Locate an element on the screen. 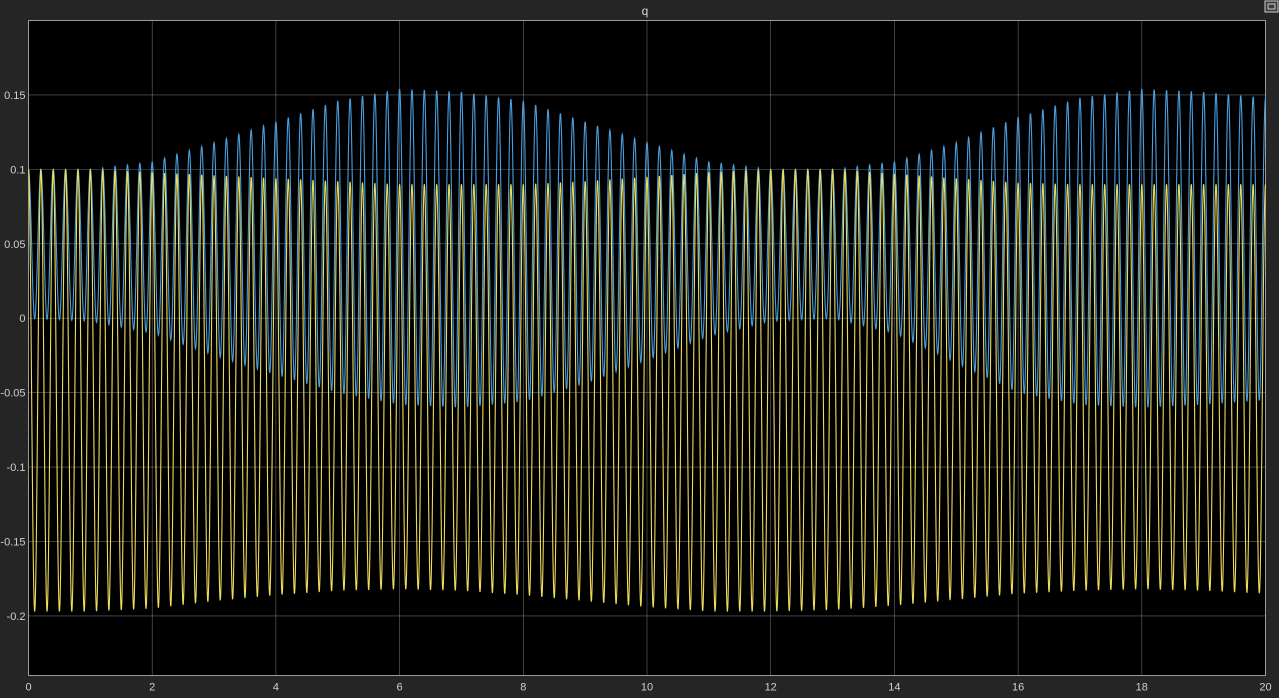  x-axis-ticks: 0 2 4 6 8 10 12 14 16 18 20 is located at coordinates (648, 688).